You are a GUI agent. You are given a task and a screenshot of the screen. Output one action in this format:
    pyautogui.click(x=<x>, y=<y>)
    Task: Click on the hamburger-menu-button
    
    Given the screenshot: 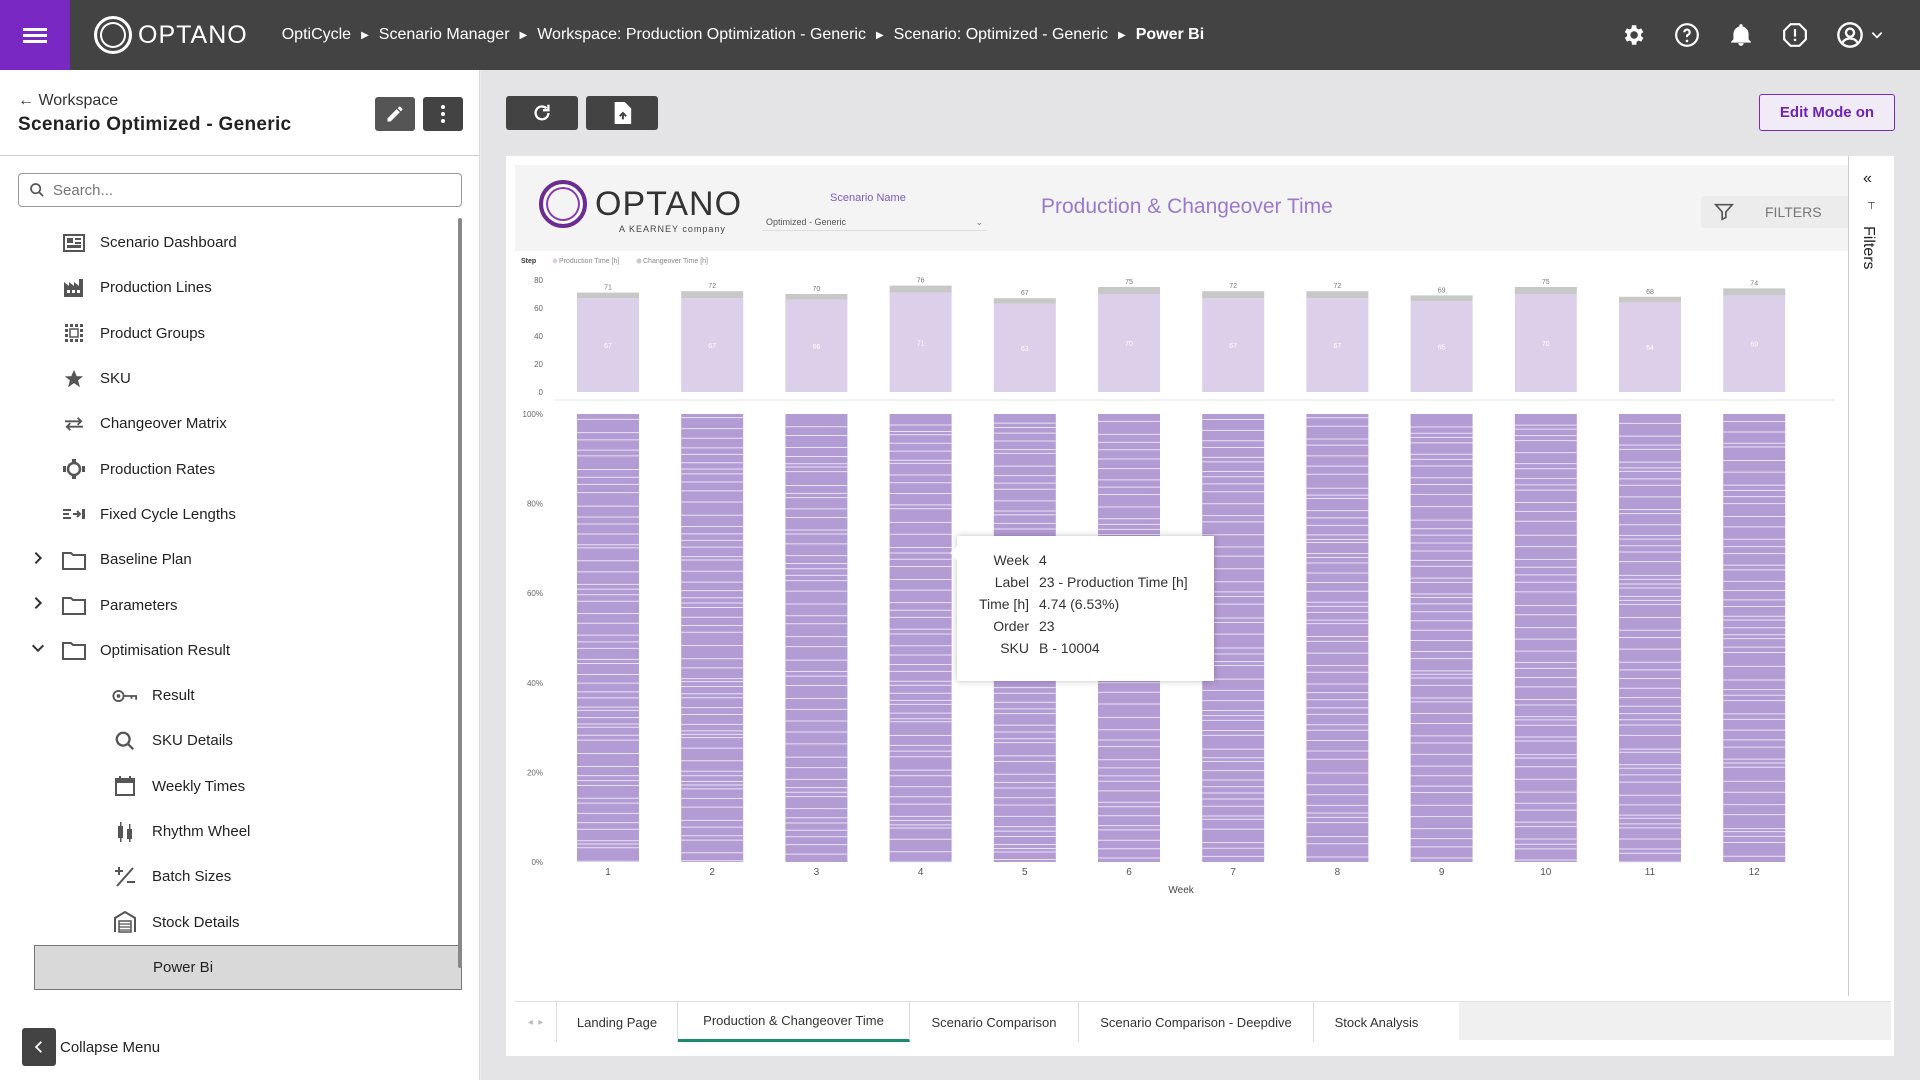 What is the action you would take?
    pyautogui.click(x=35, y=35)
    